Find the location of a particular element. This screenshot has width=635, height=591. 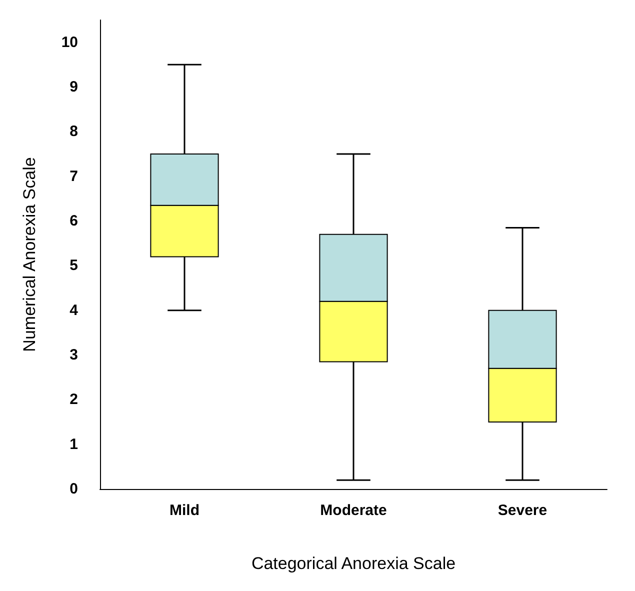

x-tick-label: Mild is located at coordinates (185, 510).